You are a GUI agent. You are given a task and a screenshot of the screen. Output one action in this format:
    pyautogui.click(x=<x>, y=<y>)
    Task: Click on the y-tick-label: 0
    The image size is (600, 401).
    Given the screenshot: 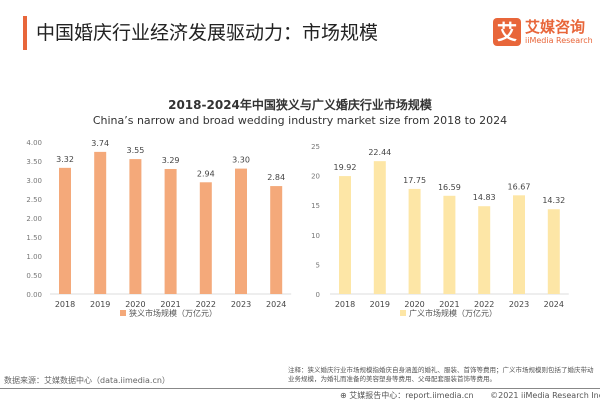 What is the action you would take?
    pyautogui.click(x=318, y=295)
    